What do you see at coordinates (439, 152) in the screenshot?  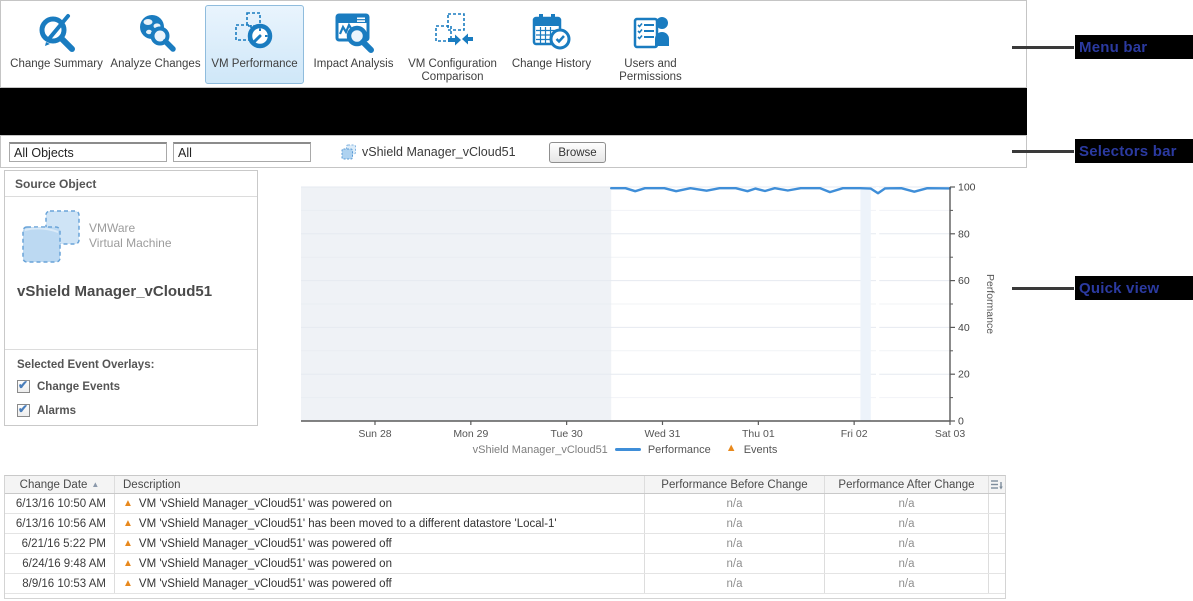 I see `selected-object-label: vShield Manager_vCloud51` at bounding box center [439, 152].